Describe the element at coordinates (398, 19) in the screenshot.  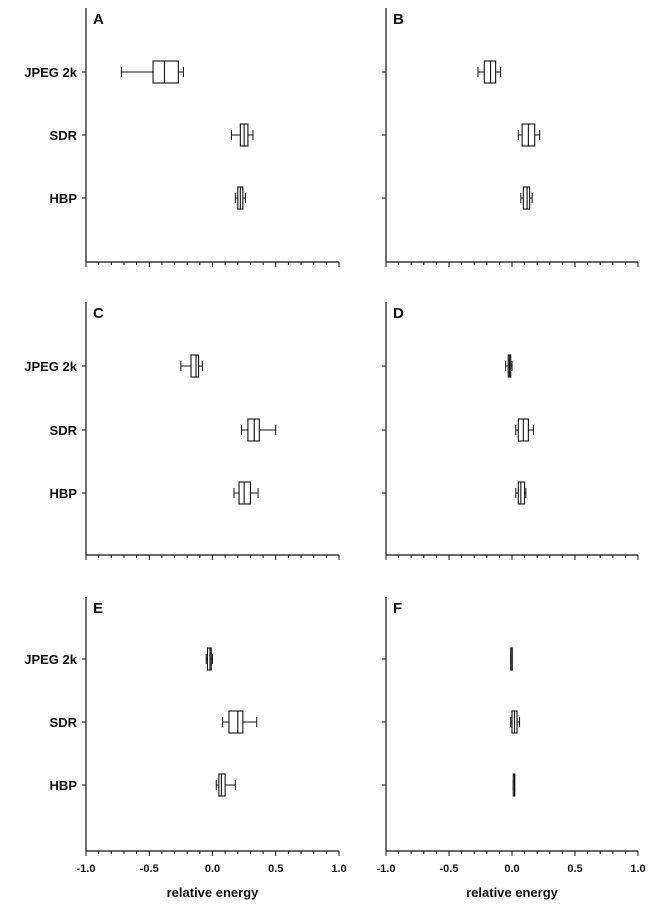
I see `panel-label: B` at that location.